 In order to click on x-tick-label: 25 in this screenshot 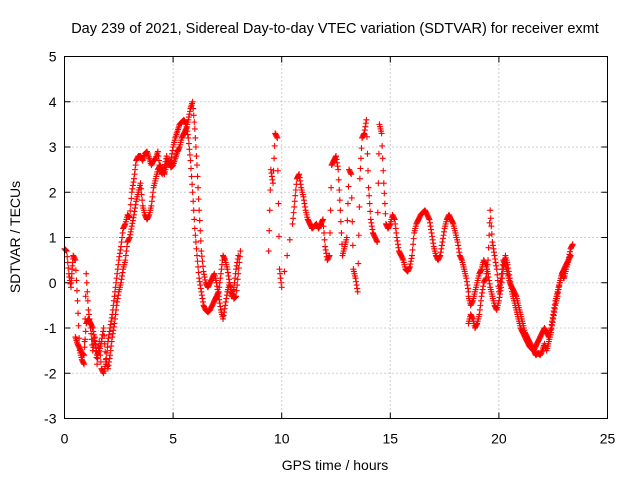, I will do `click(608, 439)`.